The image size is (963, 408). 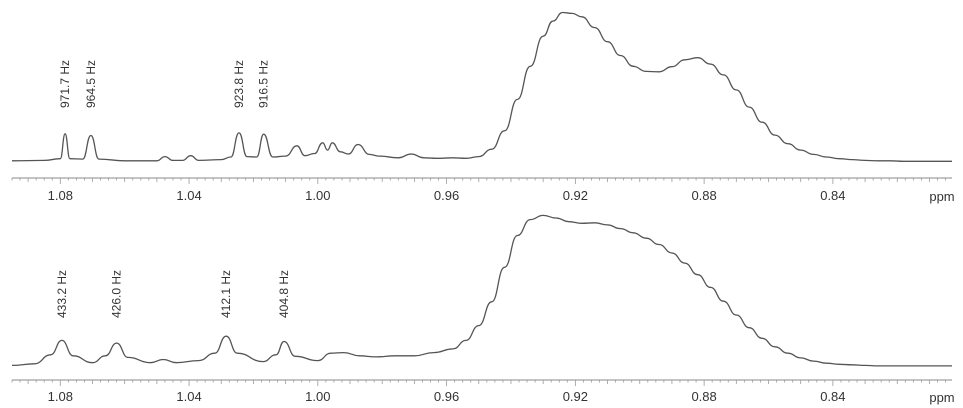 I want to click on peak-frequency-label: 433.2 Hz, so click(x=62, y=294).